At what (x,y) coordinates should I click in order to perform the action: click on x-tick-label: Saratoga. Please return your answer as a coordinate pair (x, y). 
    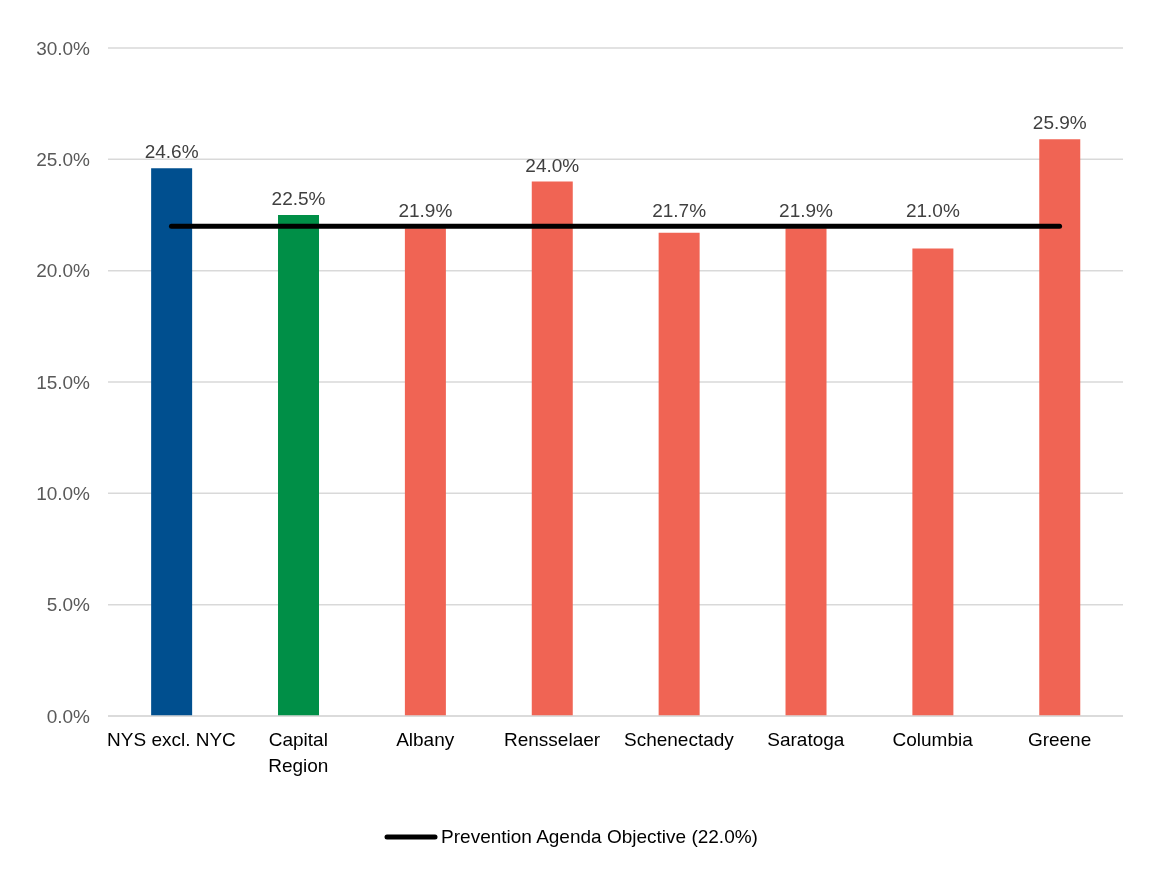
    Looking at the image, I should click on (806, 739).